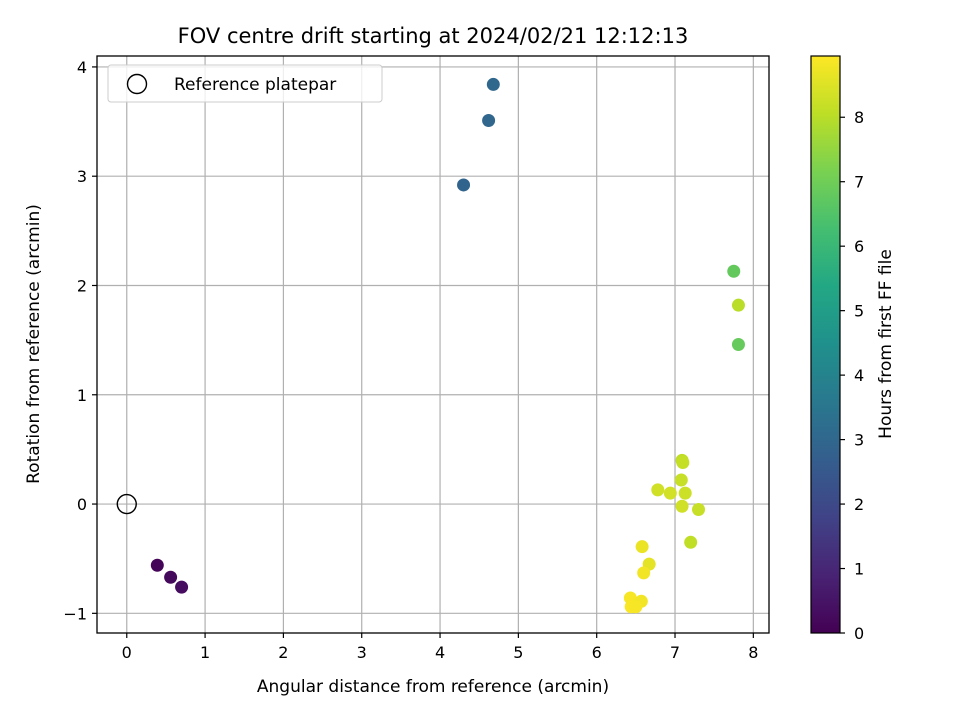 This screenshot has width=960, height=720. What do you see at coordinates (283, 652) in the screenshot?
I see `x-tick-label: 2` at bounding box center [283, 652].